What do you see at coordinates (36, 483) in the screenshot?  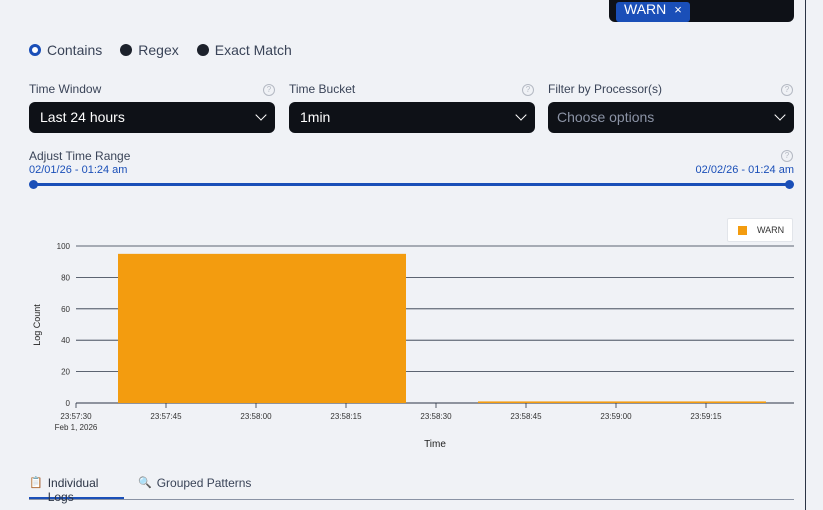 I see `clipboard-icon: 📋` at bounding box center [36, 483].